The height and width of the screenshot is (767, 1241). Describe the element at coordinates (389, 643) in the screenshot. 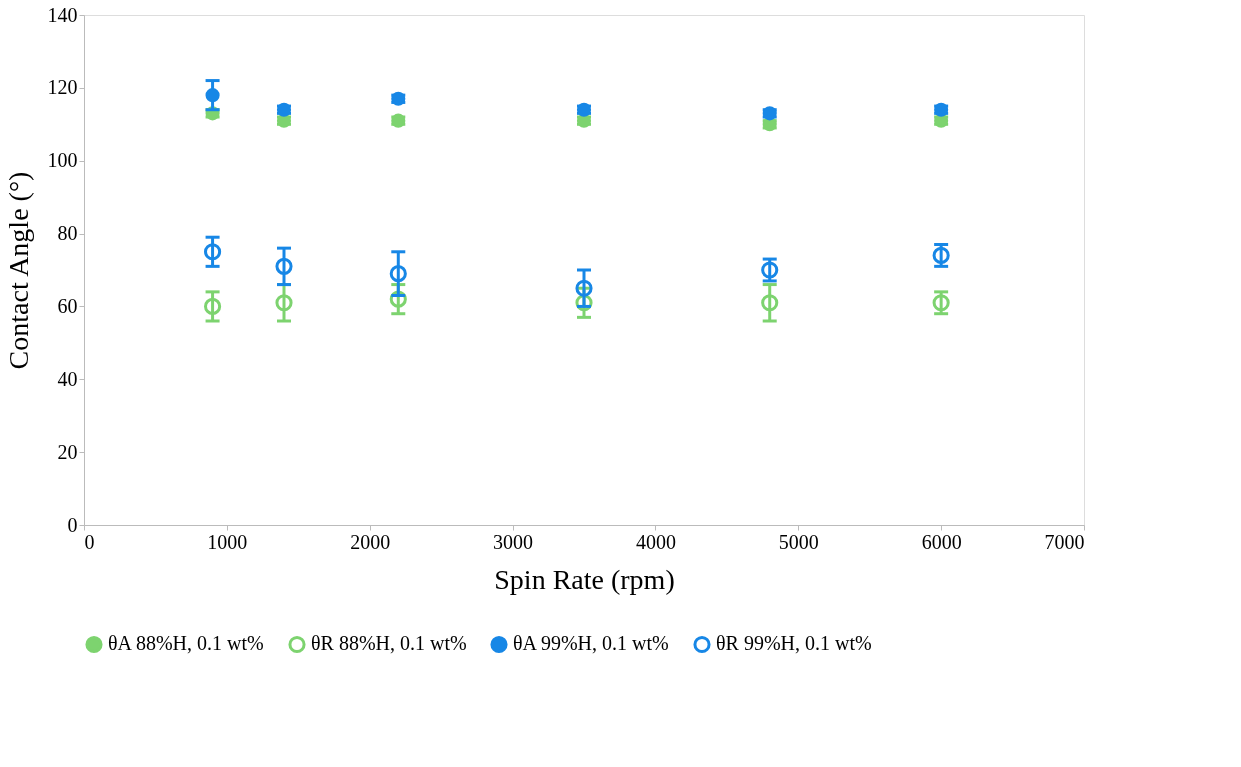

I see `legend-label: θR 88%H, 0.1 wt%` at that location.